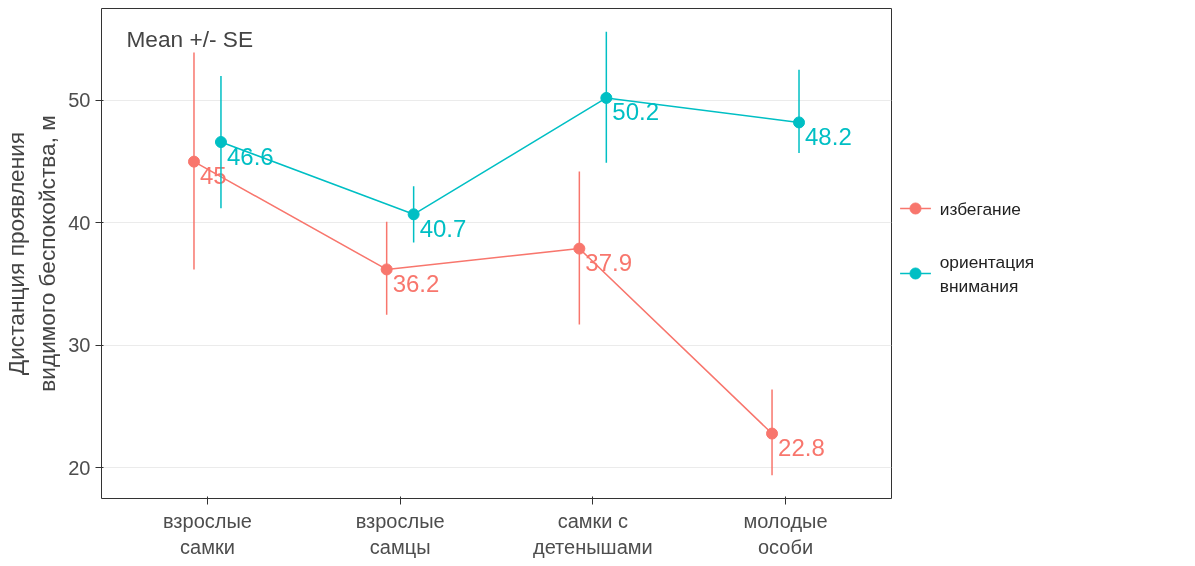 This screenshot has width=1195, height=566. Describe the element at coordinates (801, 448) in the screenshot. I see `data-label: 22.8` at that location.